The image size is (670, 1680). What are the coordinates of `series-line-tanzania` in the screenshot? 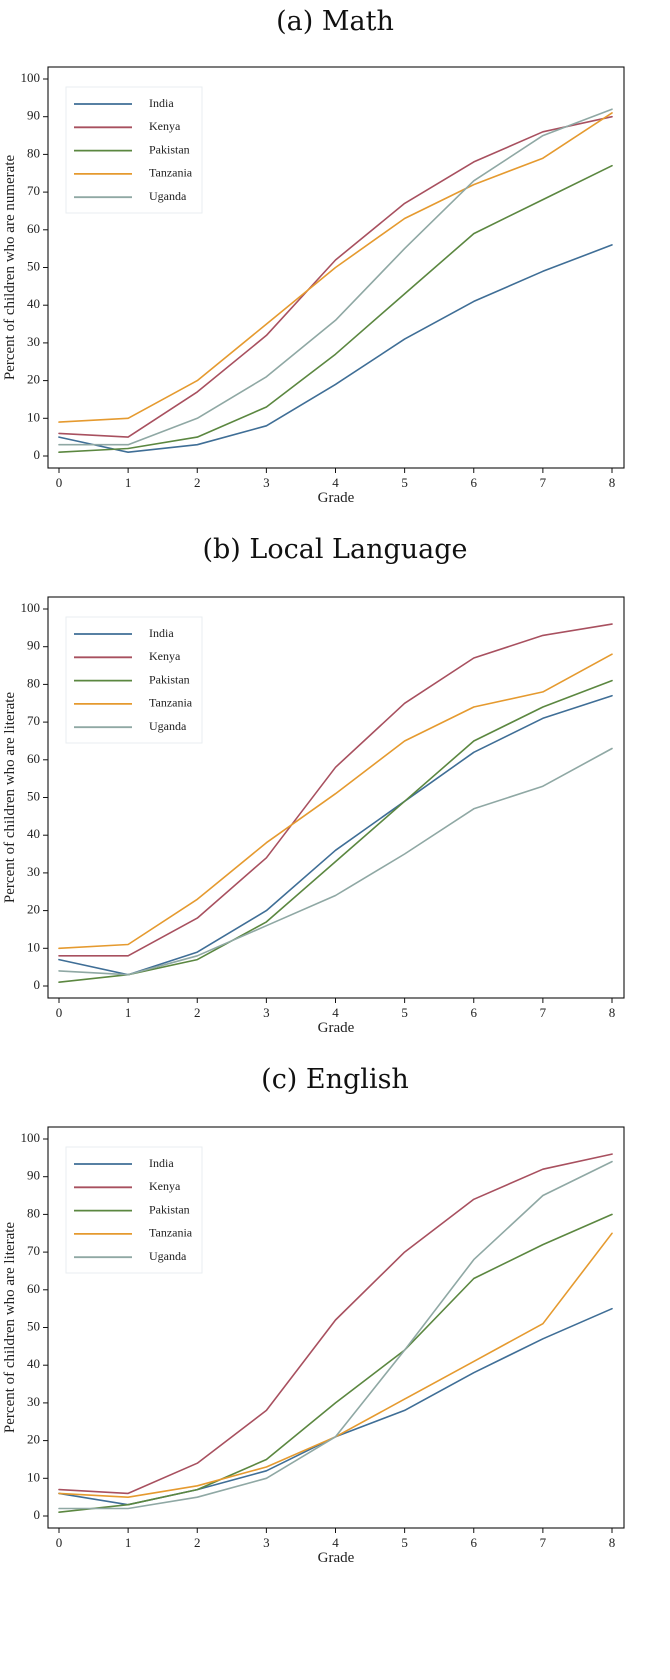 It's located at (335, 801).